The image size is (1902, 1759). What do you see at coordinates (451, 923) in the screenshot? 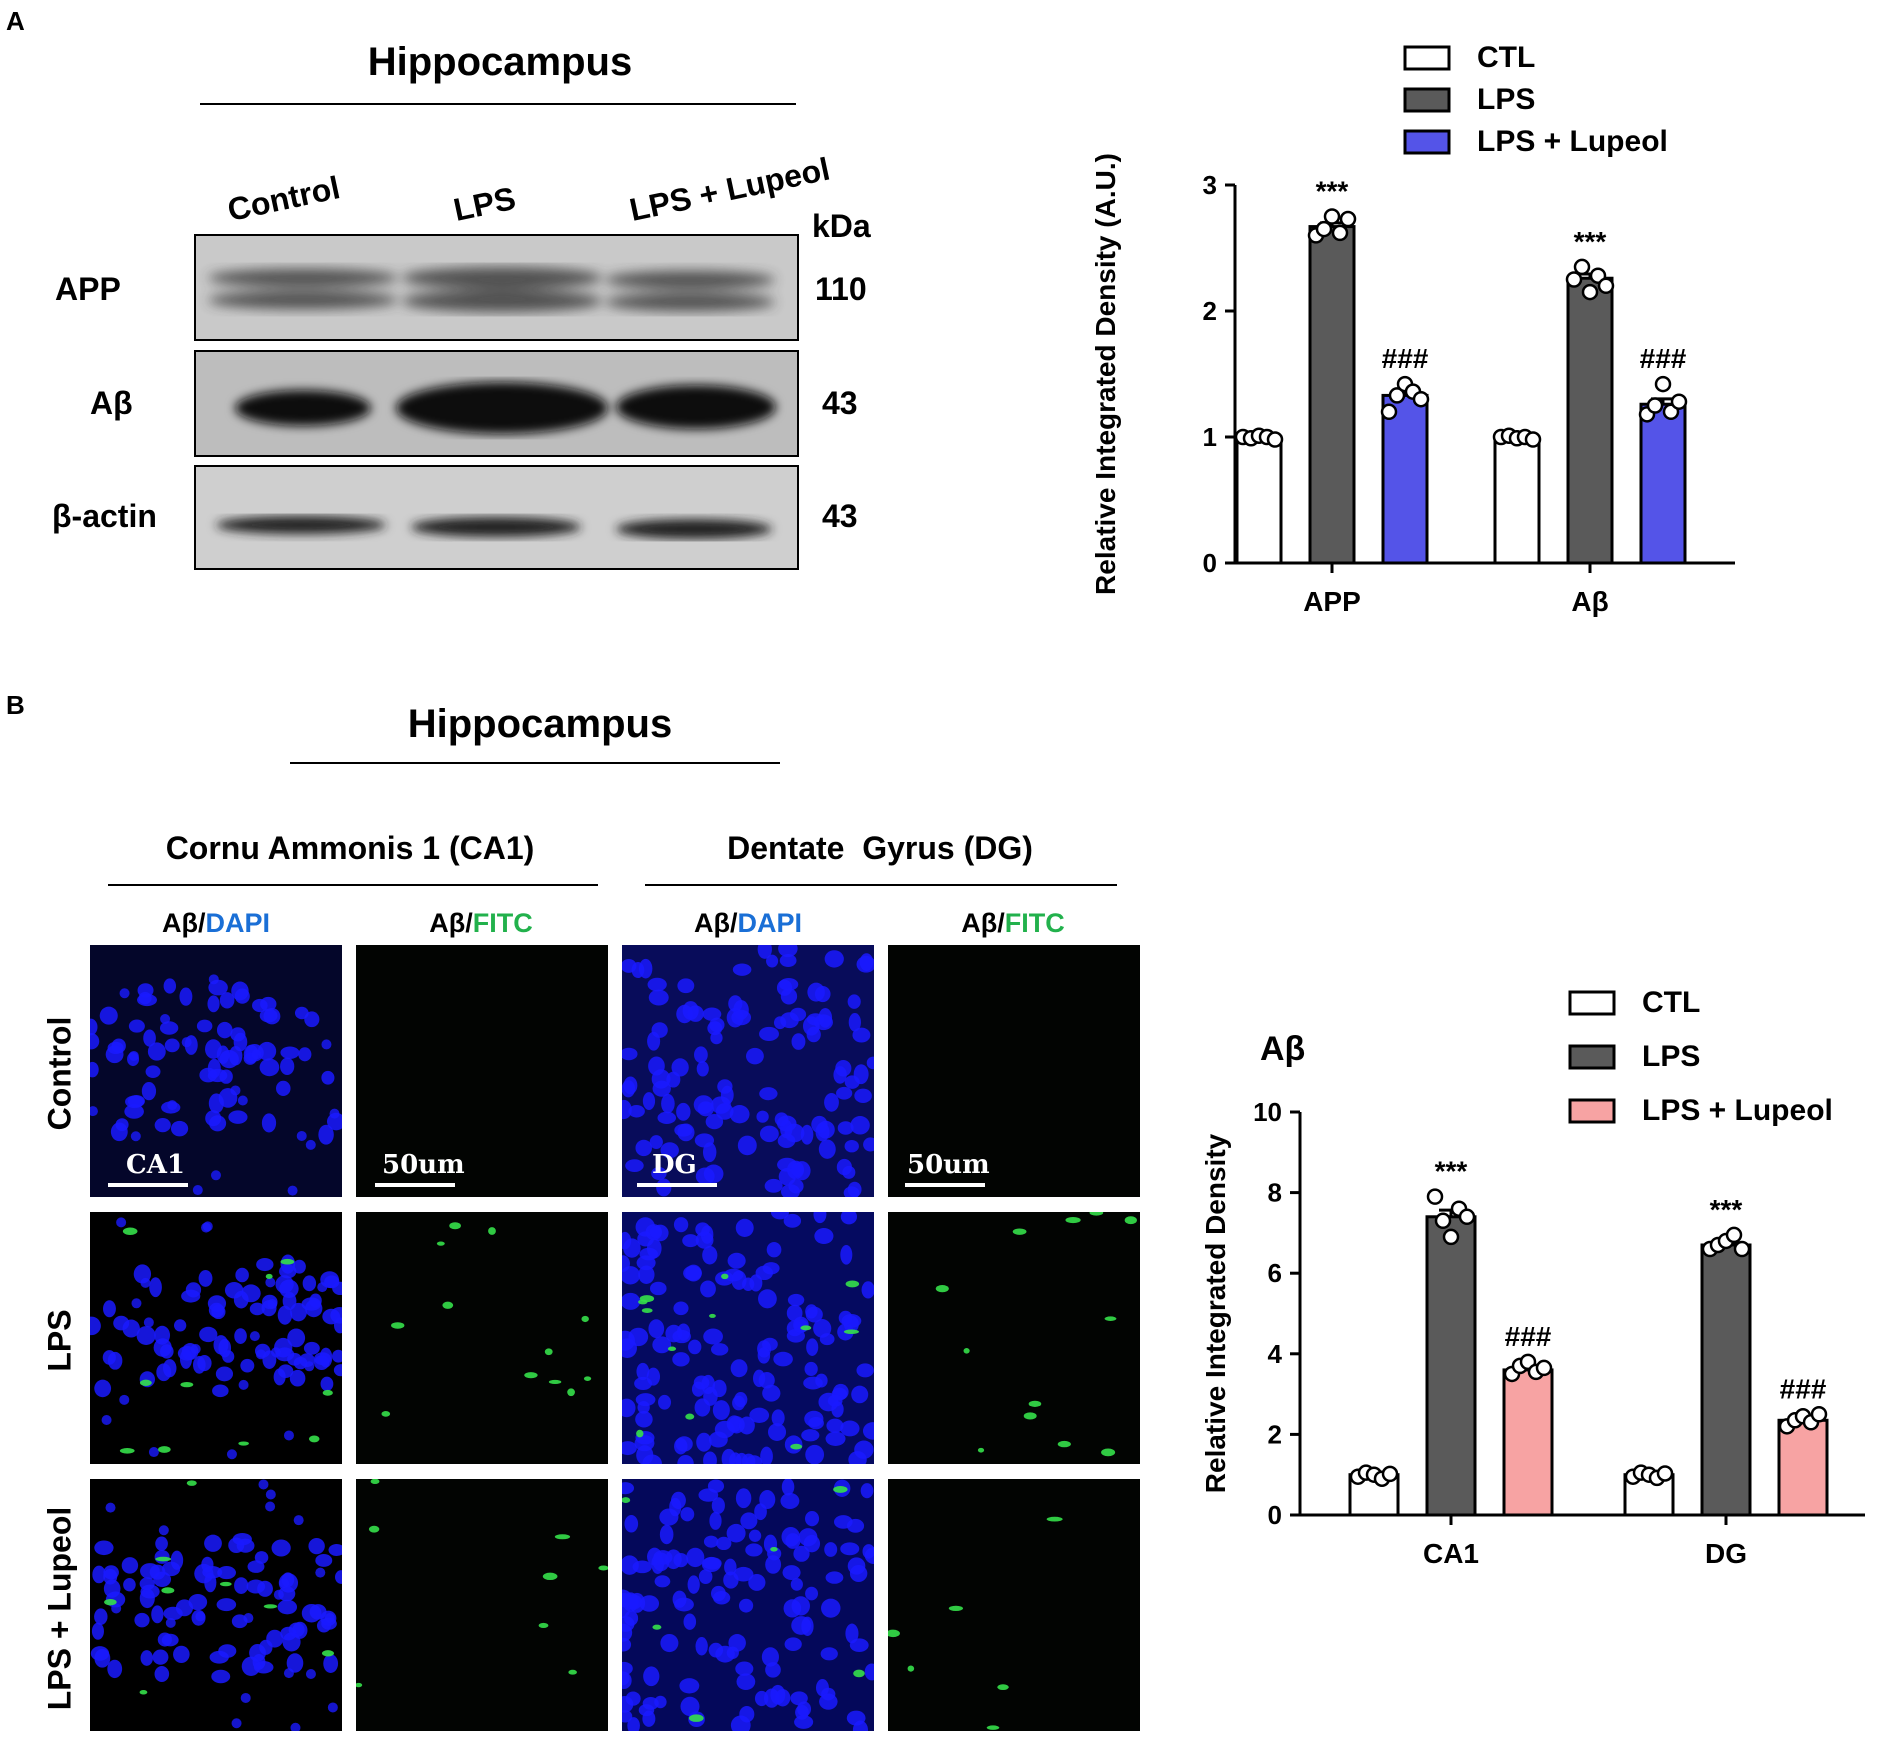
I see `stain-prefix: Aβ/` at bounding box center [451, 923].